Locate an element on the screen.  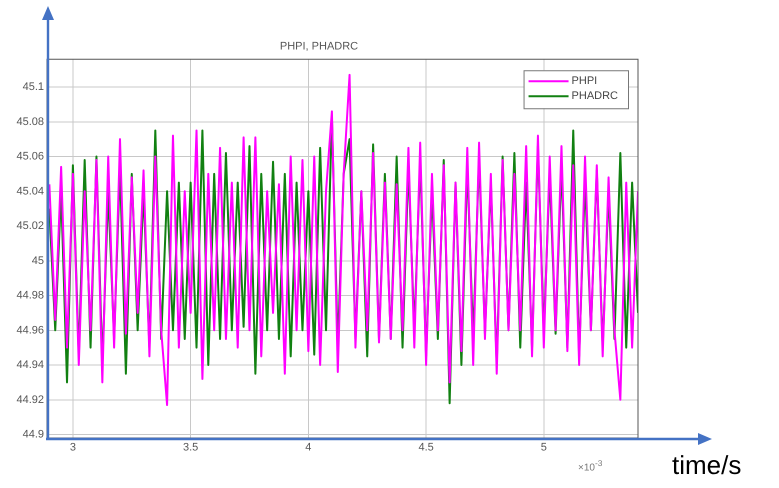
y-tick-label: 44.94 is located at coordinates (30, 365).